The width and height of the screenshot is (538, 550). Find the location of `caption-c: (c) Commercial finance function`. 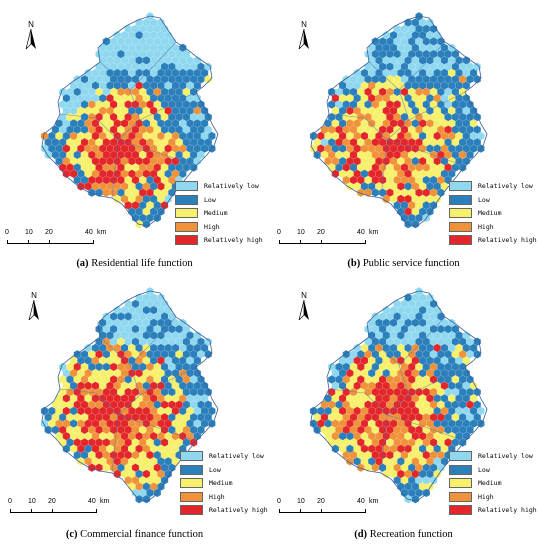

caption-c: (c) Commercial finance function is located at coordinates (134, 534).